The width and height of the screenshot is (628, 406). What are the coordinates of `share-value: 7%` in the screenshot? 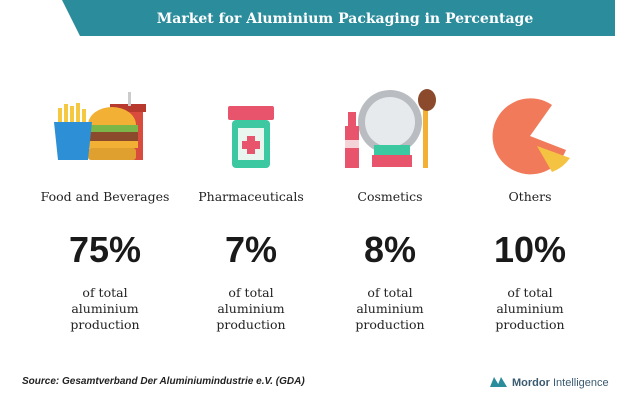 It's located at (251, 249).